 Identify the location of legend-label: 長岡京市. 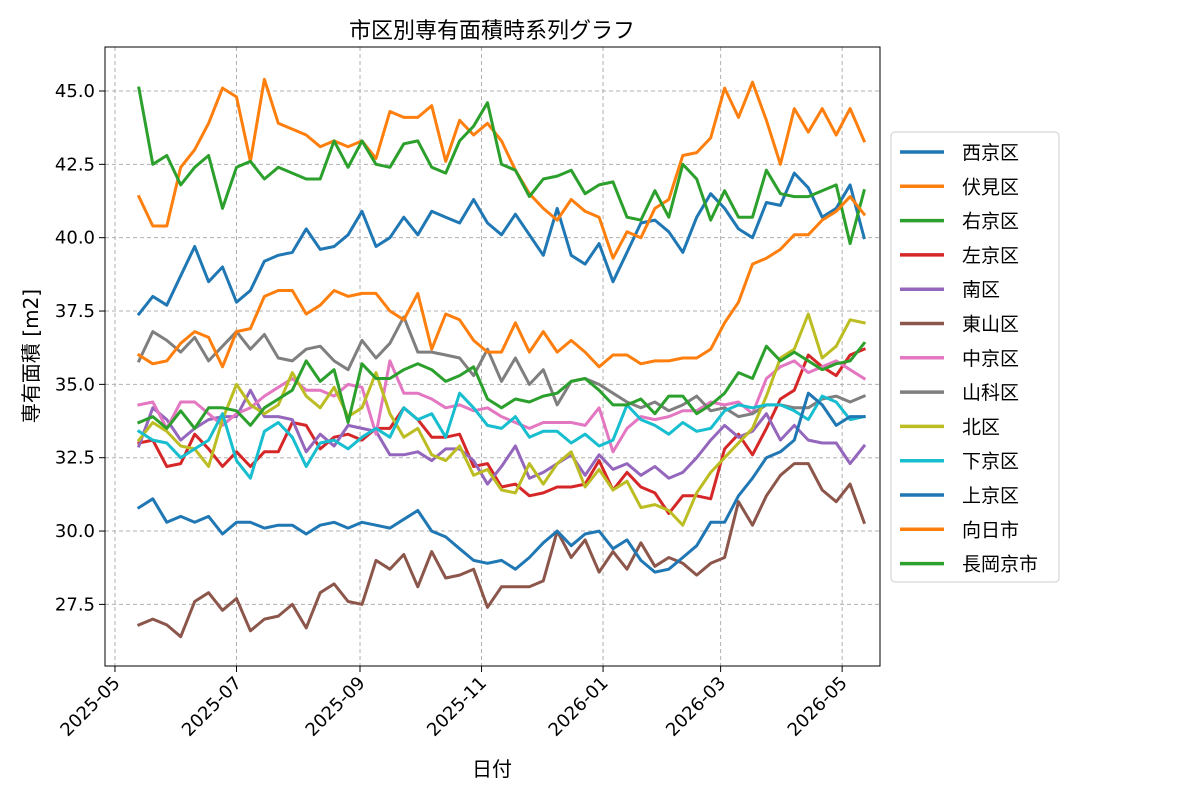
(1000, 565).